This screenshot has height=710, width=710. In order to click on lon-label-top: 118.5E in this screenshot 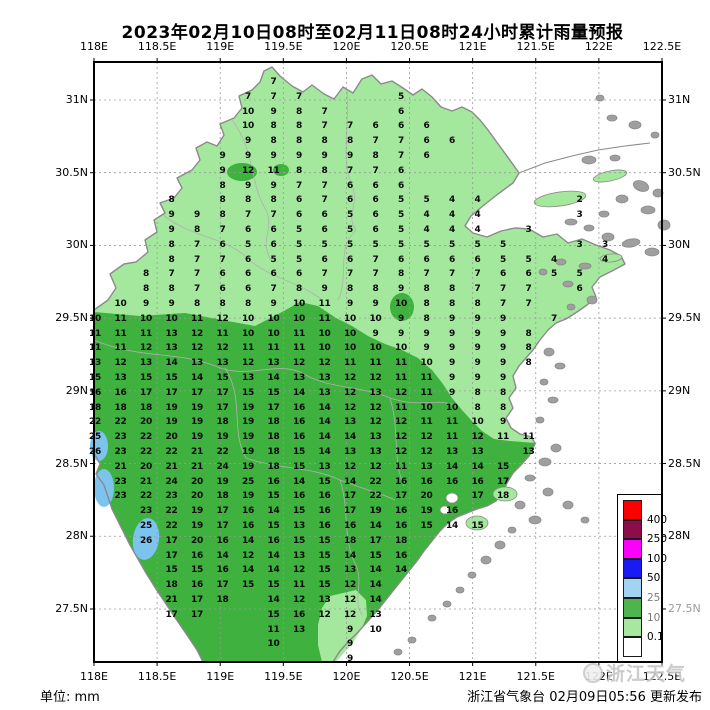, I will do `click(157, 46)`.